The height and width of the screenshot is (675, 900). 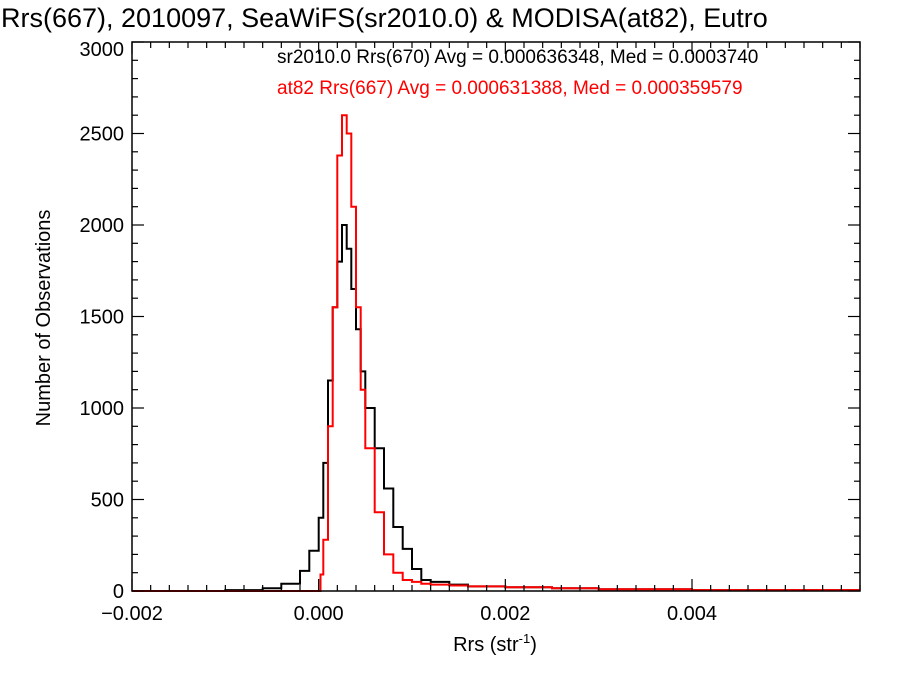 What do you see at coordinates (102, 226) in the screenshot?
I see `y-tick-label: 2000` at bounding box center [102, 226].